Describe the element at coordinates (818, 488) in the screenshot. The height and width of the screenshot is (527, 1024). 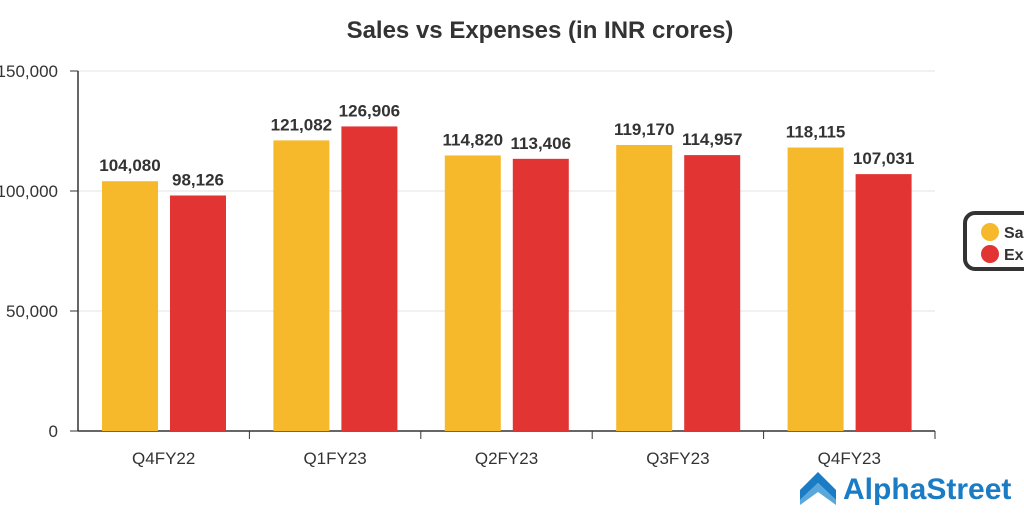
I see `alphastreet-chevron-icon` at that location.